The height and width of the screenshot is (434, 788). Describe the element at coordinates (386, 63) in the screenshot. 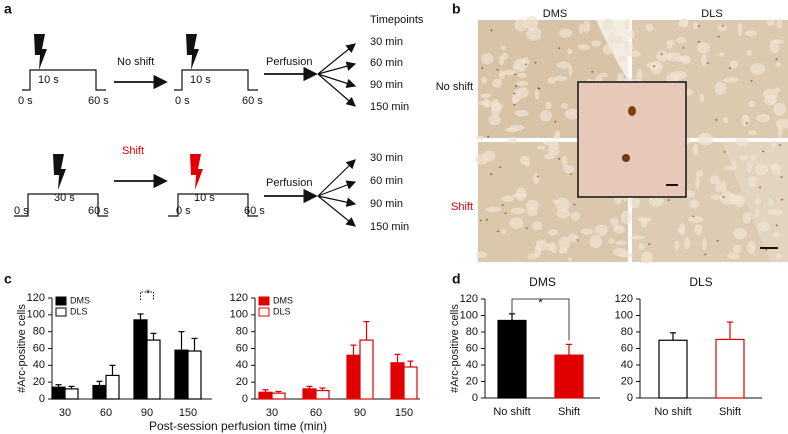

I see `timepoint: 60 min` at that location.